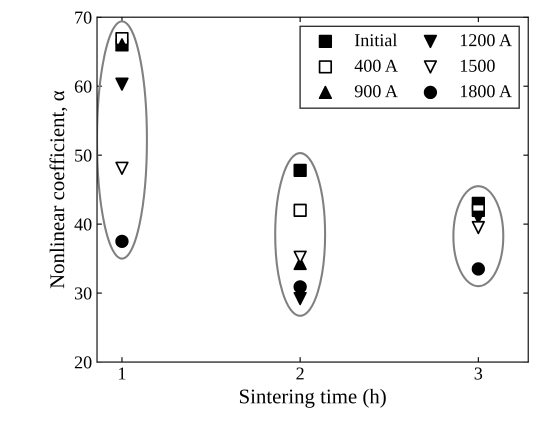  What do you see at coordinates (58, 189) in the screenshot?
I see `y-axis-title: Nonlinear coefficient, α` at bounding box center [58, 189].